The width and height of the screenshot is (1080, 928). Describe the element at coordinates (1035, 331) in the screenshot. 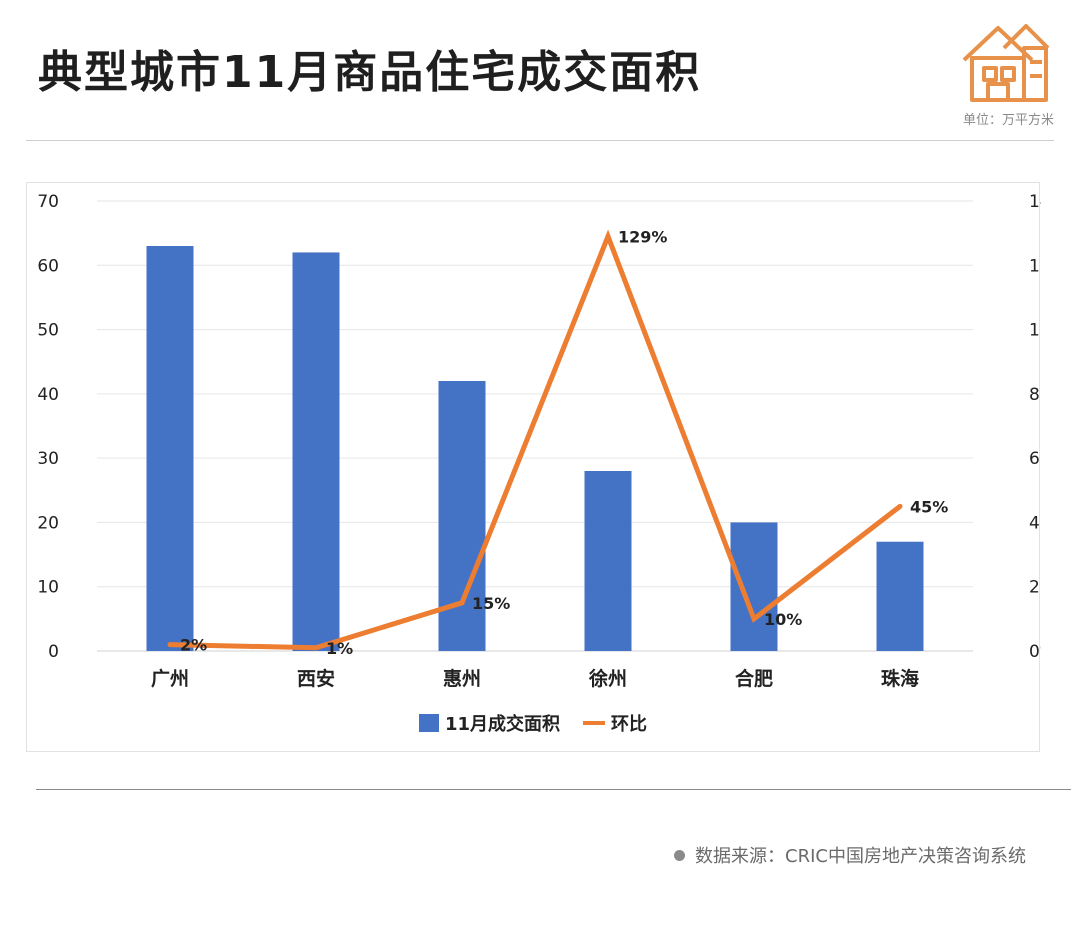

I see `y2-tick-label: 100%` at that location.